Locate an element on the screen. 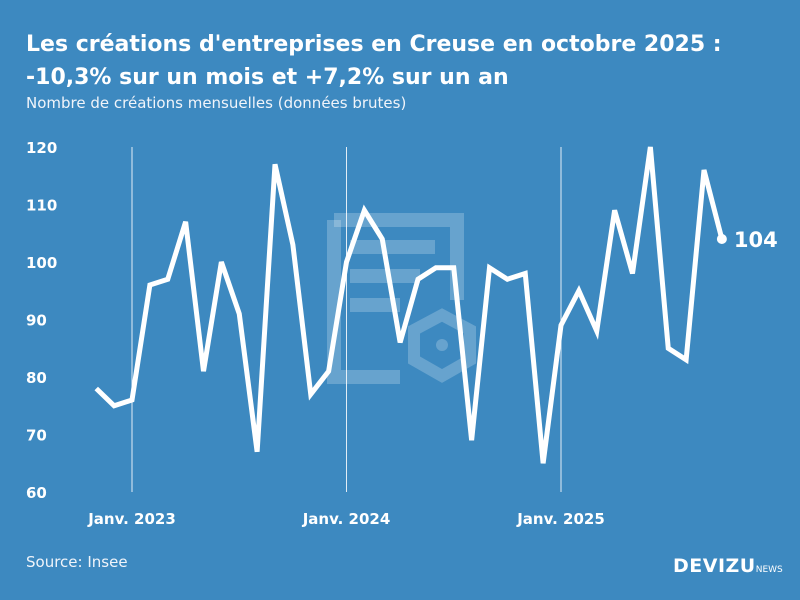 This screenshot has width=800, height=600. y-tick-label: 110 is located at coordinates (41, 206).